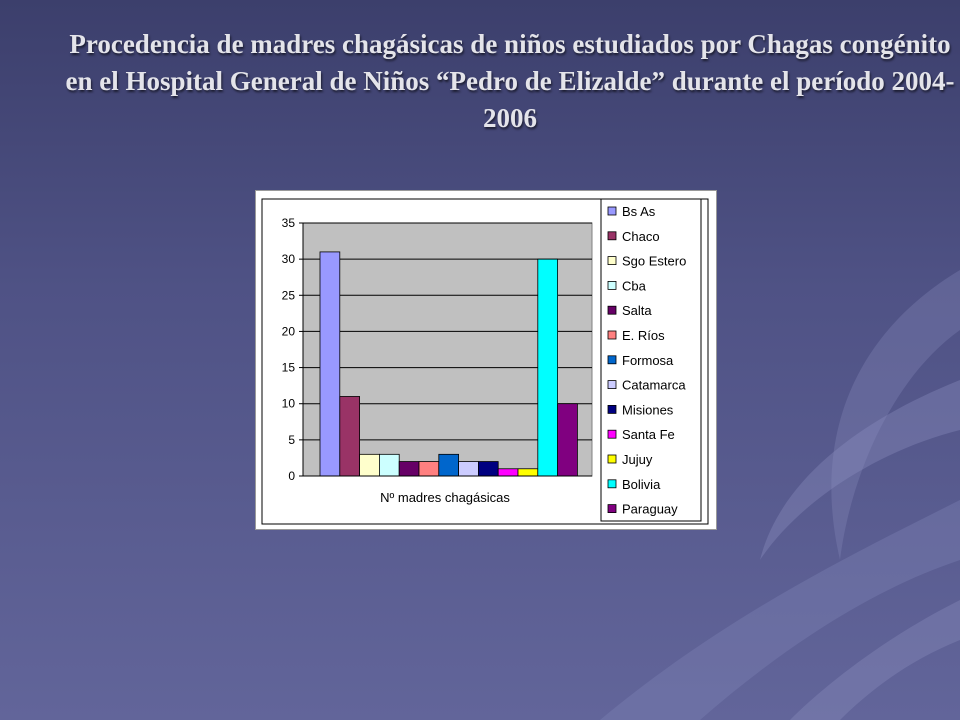  What do you see at coordinates (369, 465) in the screenshot?
I see `bar-sgo-estero` at bounding box center [369, 465].